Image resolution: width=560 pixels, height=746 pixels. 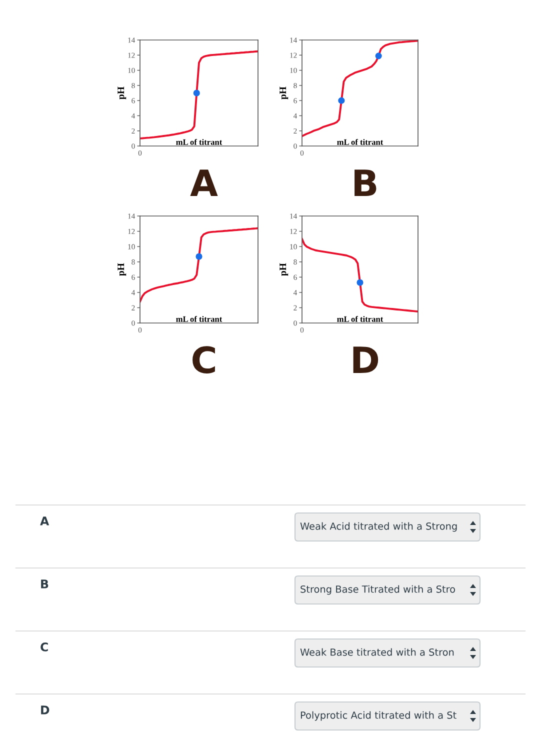 I want to click on text: Weak Base titrated with a Stron, so click(x=377, y=652).